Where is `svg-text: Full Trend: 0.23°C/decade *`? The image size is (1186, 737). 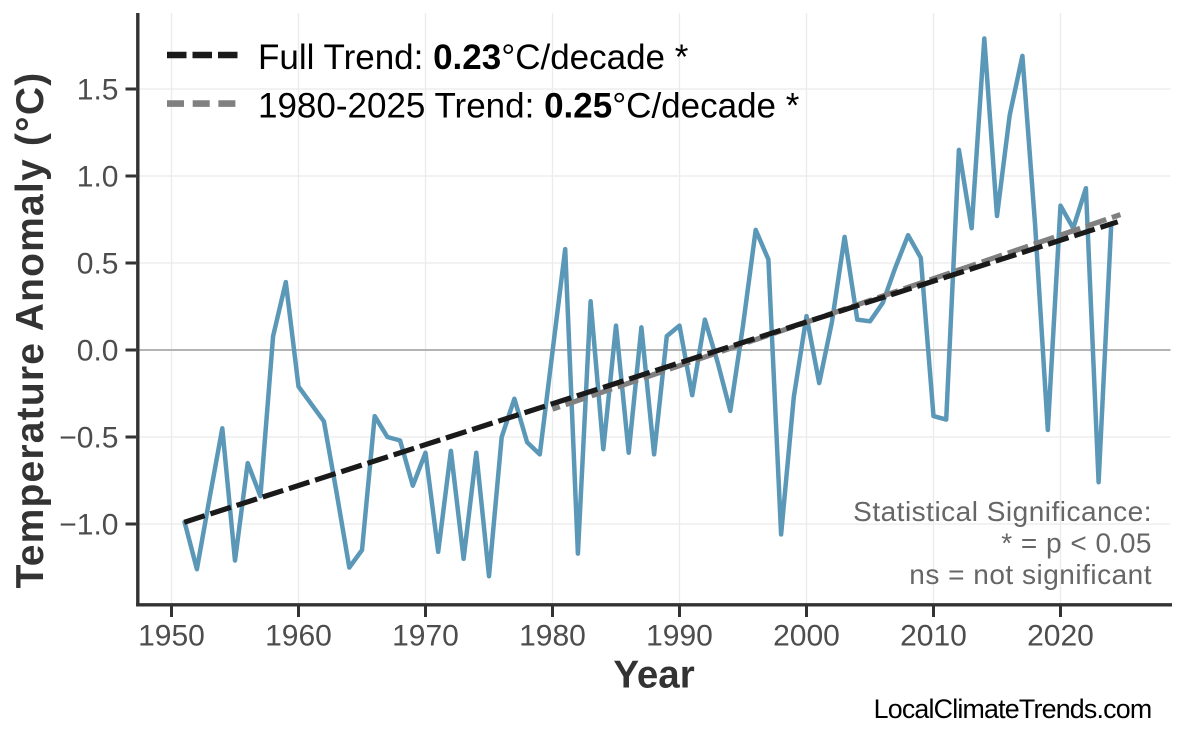
svg-text: Full Trend: 0.23°C/decade * is located at coordinates (473, 57).